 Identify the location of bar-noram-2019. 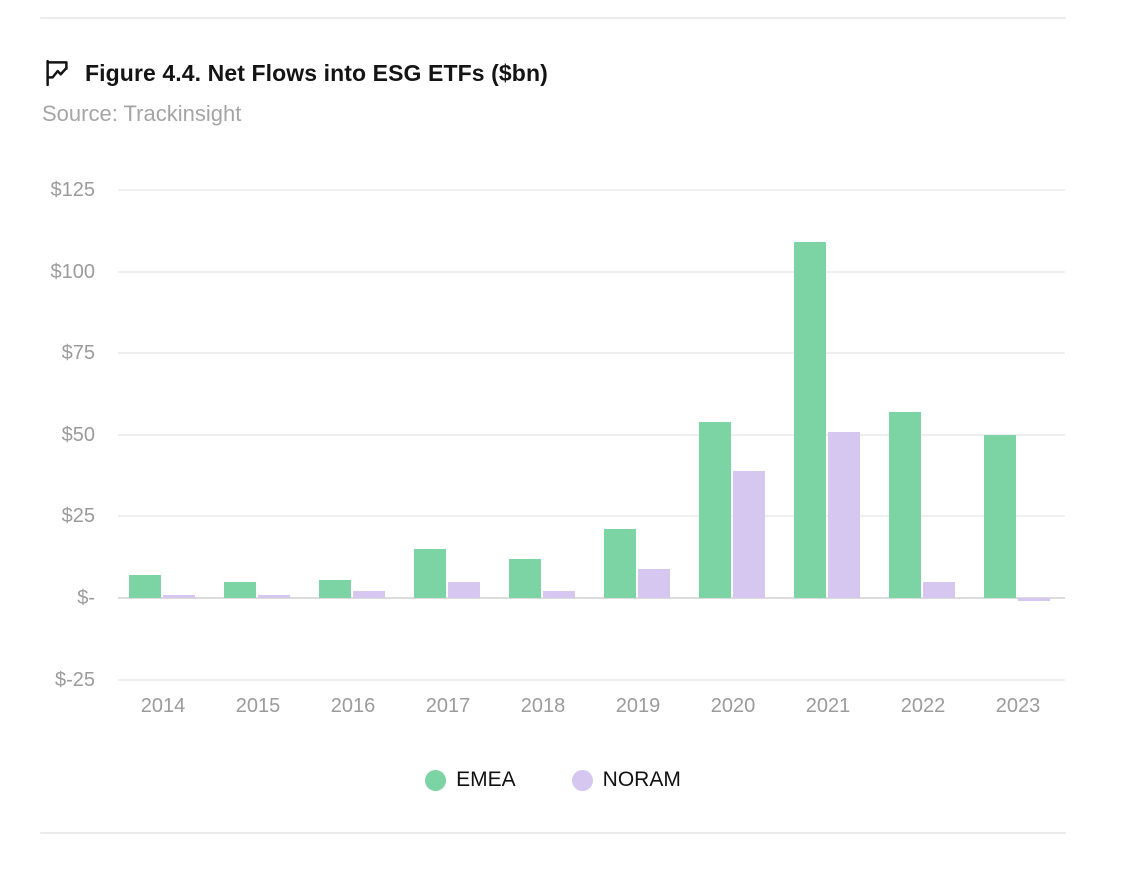
(654, 583).